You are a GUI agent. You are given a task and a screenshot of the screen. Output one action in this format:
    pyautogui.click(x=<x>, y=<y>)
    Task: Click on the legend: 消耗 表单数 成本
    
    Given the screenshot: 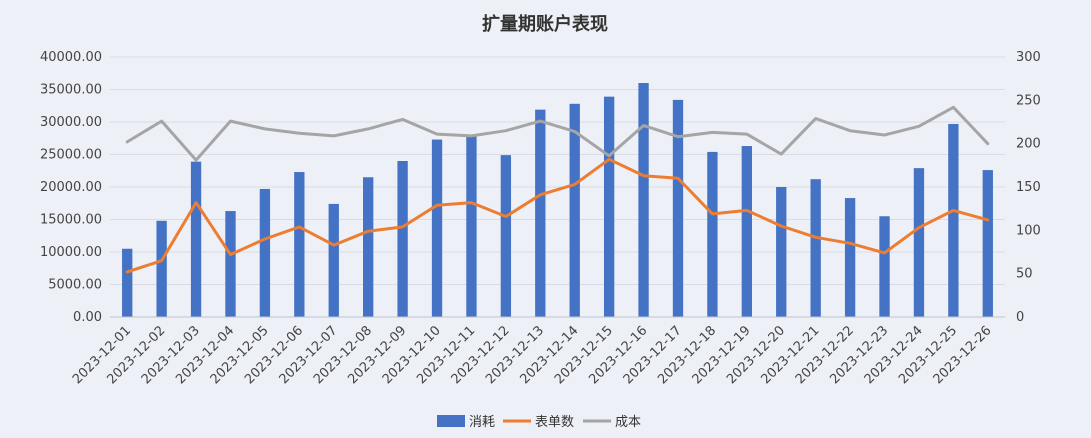 What is the action you would take?
    pyautogui.click(x=539, y=422)
    